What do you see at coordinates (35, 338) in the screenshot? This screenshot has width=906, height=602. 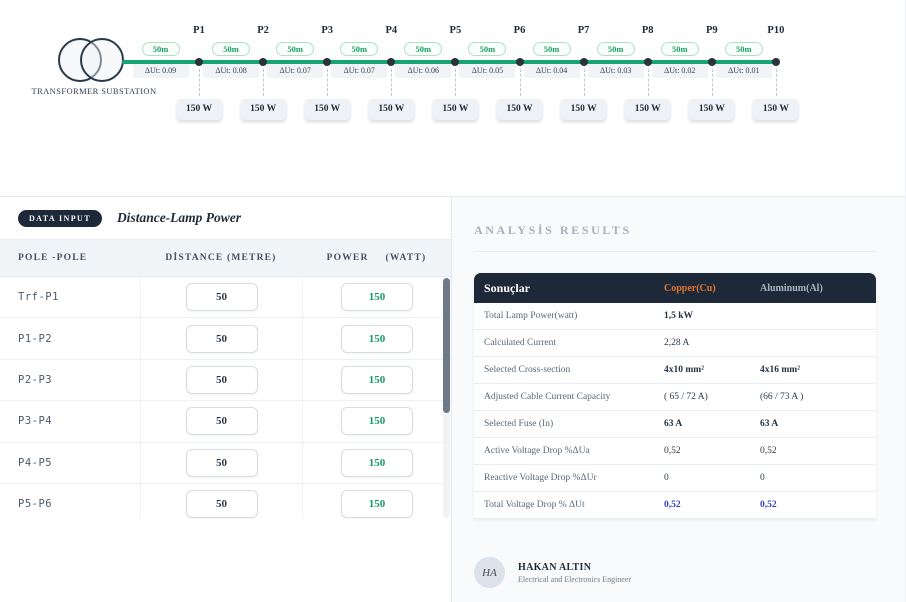 I see `pole-pair-label: P1-P2` at bounding box center [35, 338].